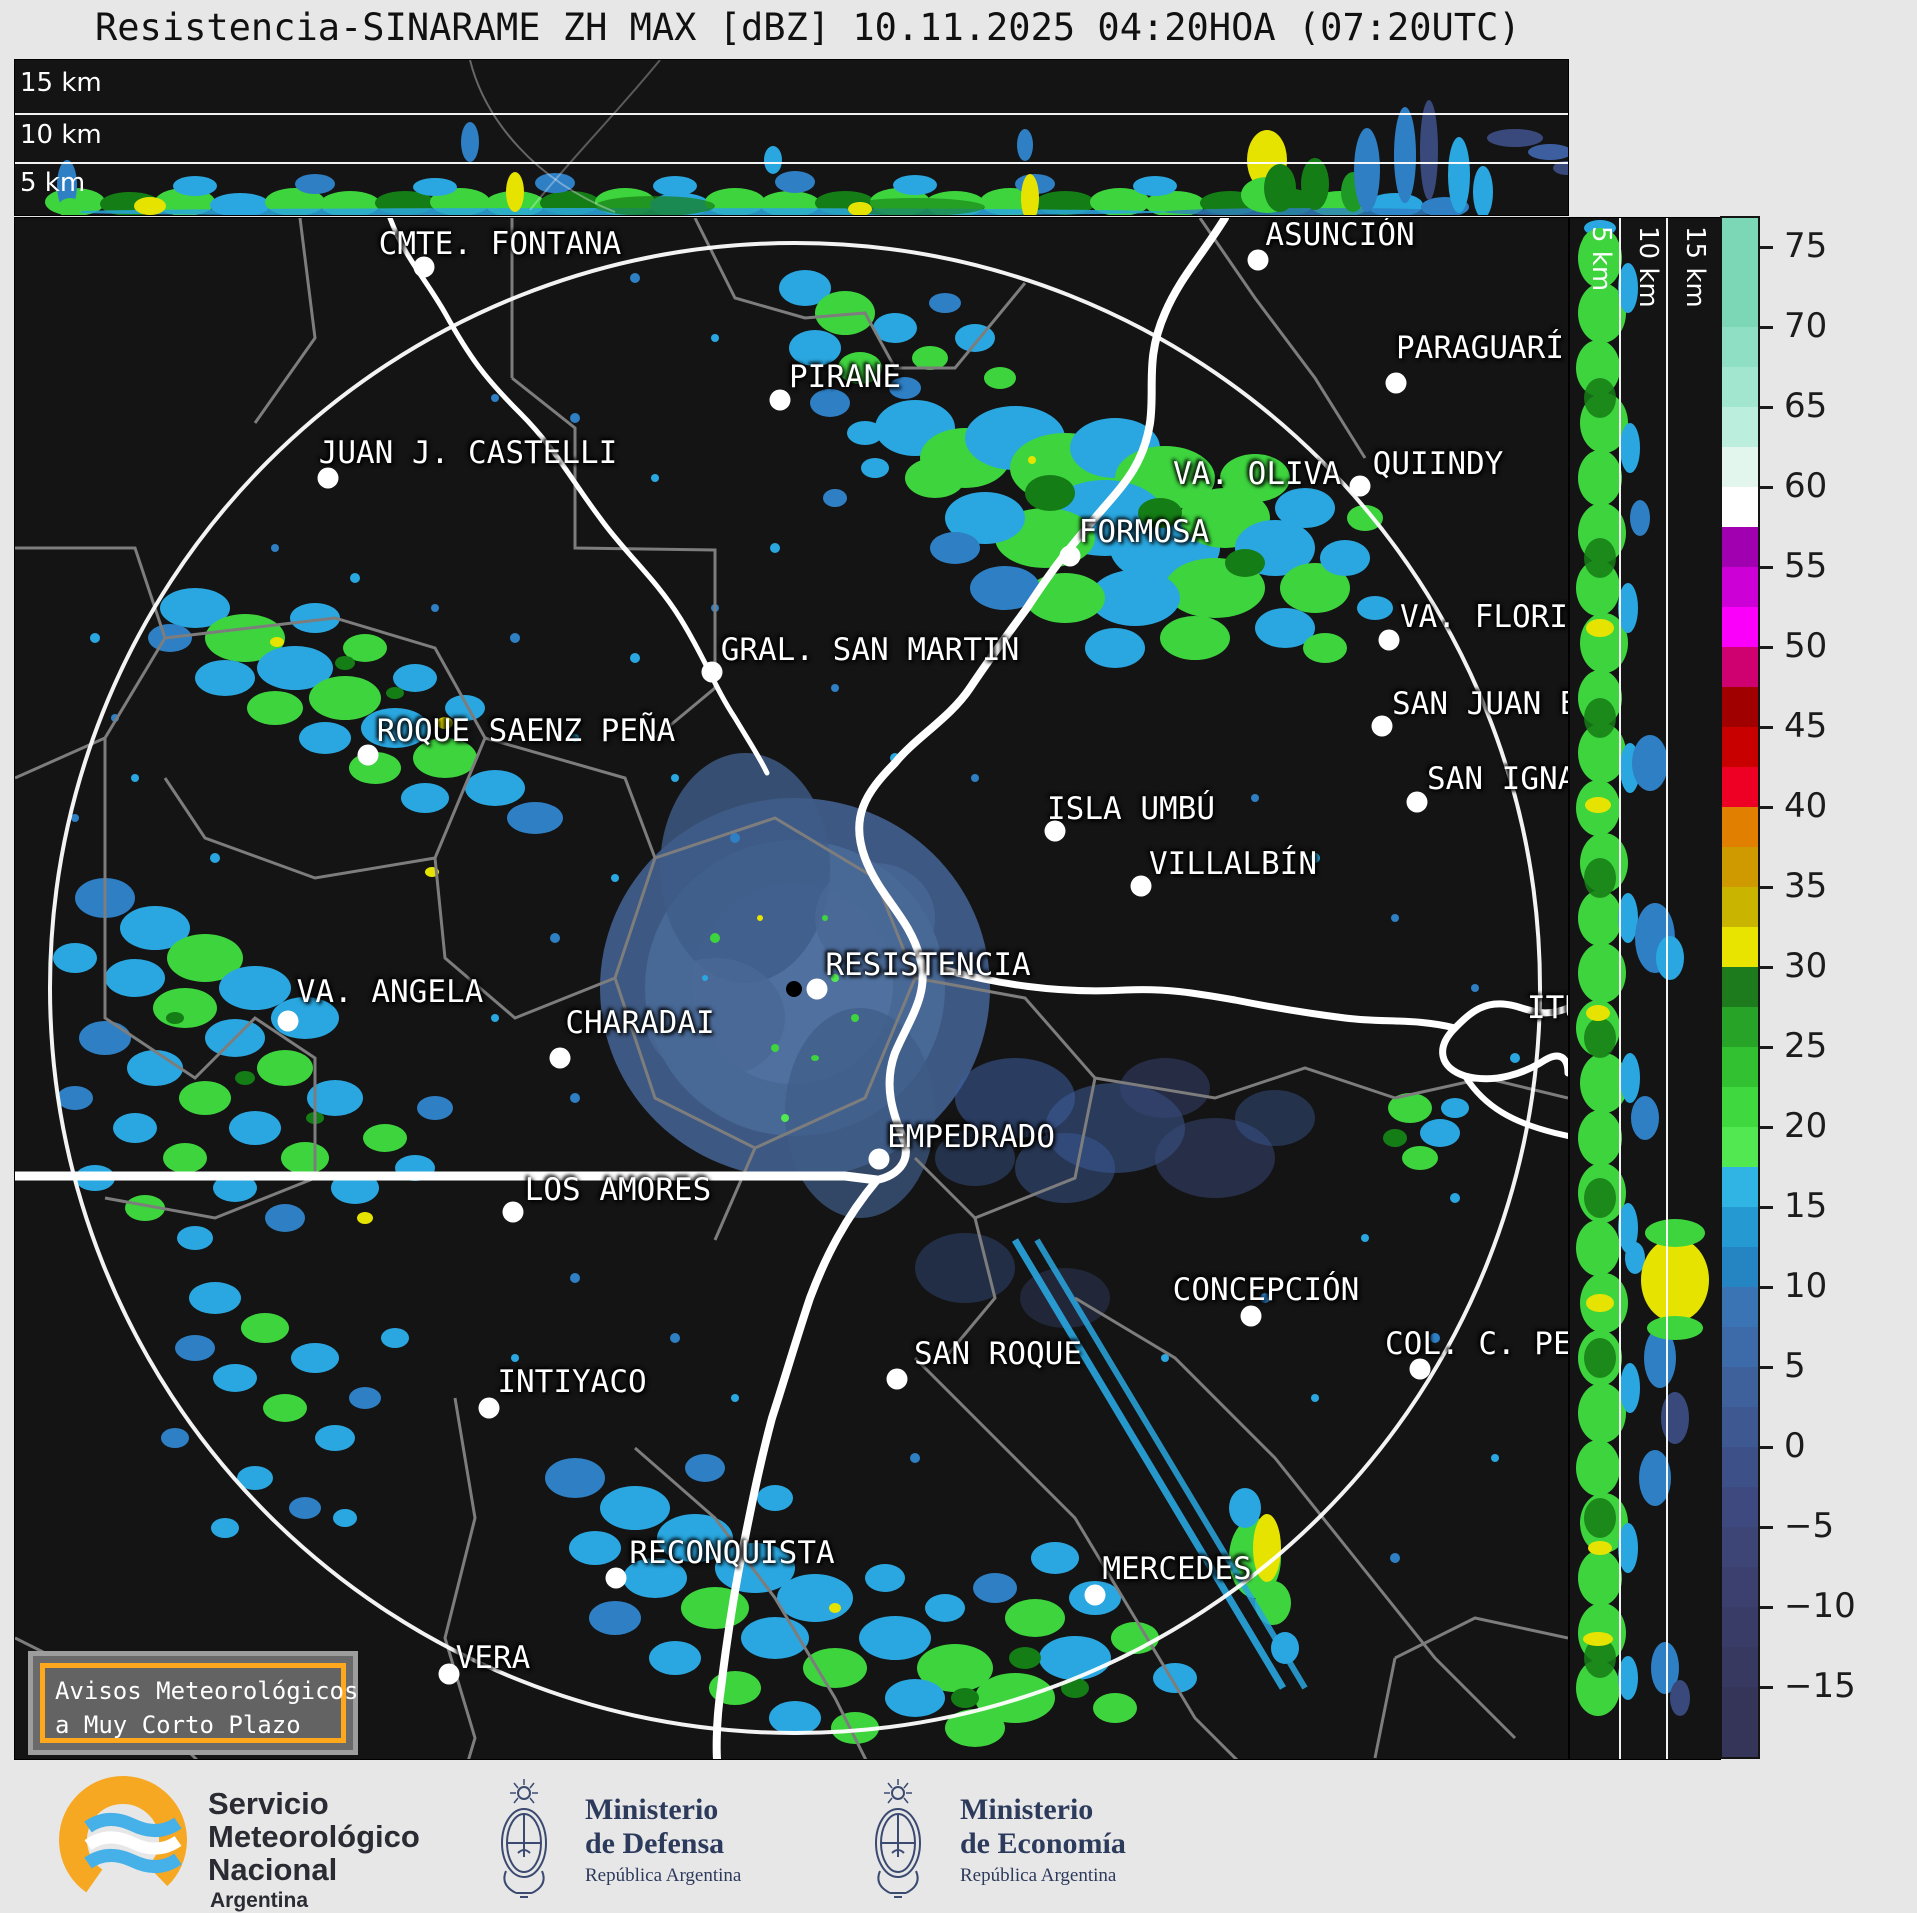 The image size is (1917, 1913). What do you see at coordinates (806, 137) in the screenshot?
I see `top-cross-section-echoes` at bounding box center [806, 137].